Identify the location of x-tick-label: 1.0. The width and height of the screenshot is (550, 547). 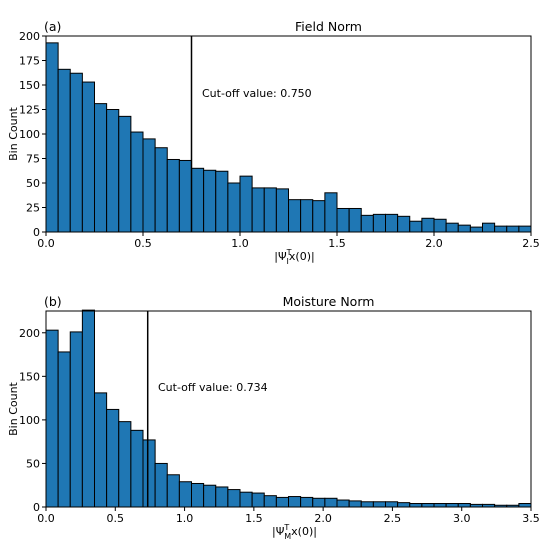
(240, 243).